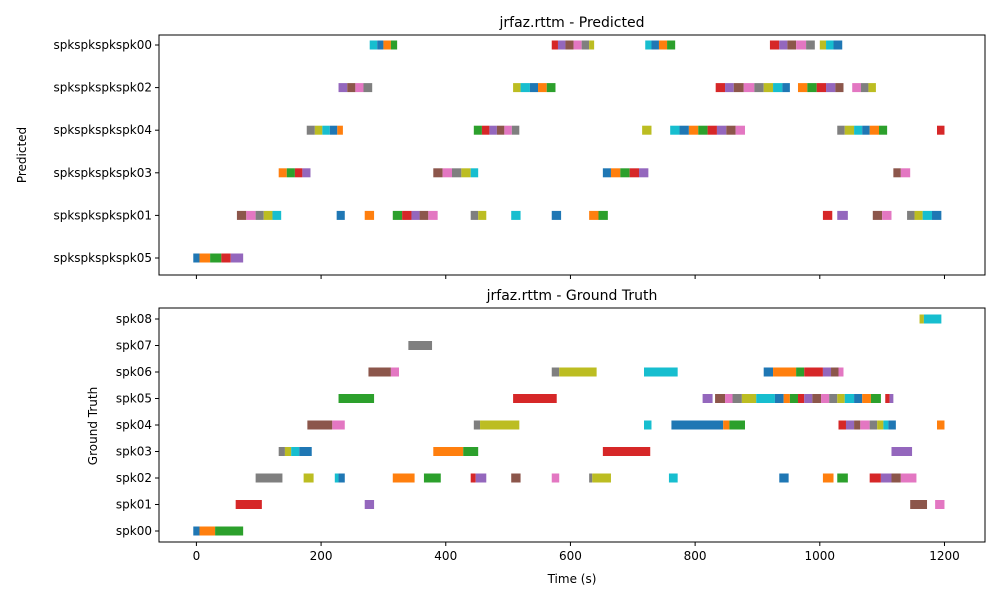 The image size is (1000, 604). What do you see at coordinates (134, 505) in the screenshot?
I see `y-tick-label: spk01` at bounding box center [134, 505].